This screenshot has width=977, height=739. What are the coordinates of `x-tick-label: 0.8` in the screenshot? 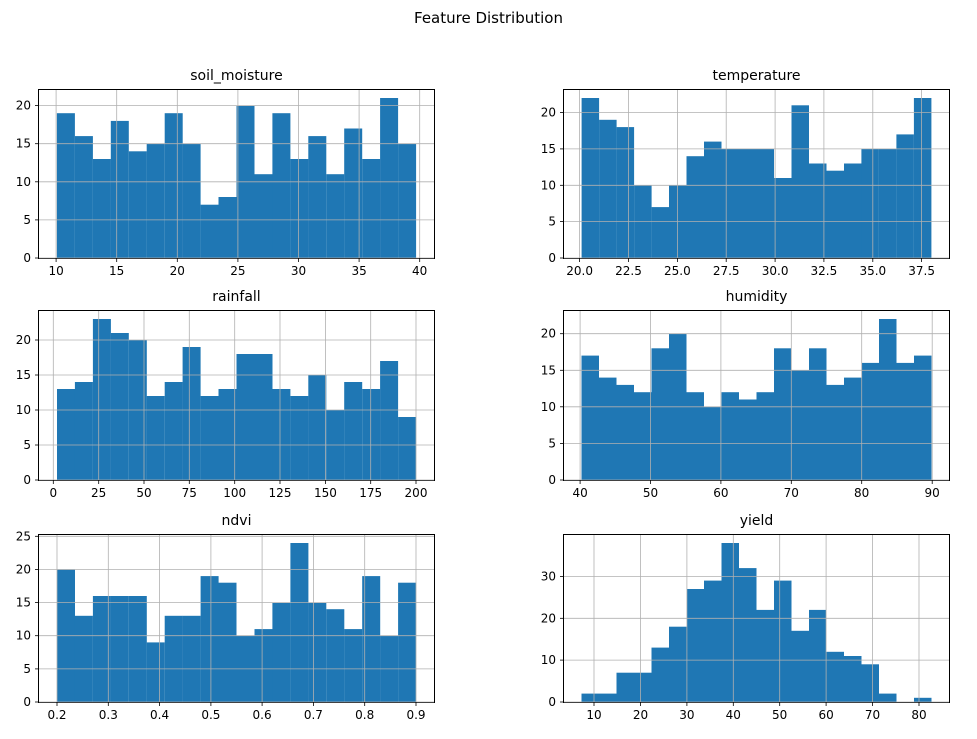 It's located at (364, 715).